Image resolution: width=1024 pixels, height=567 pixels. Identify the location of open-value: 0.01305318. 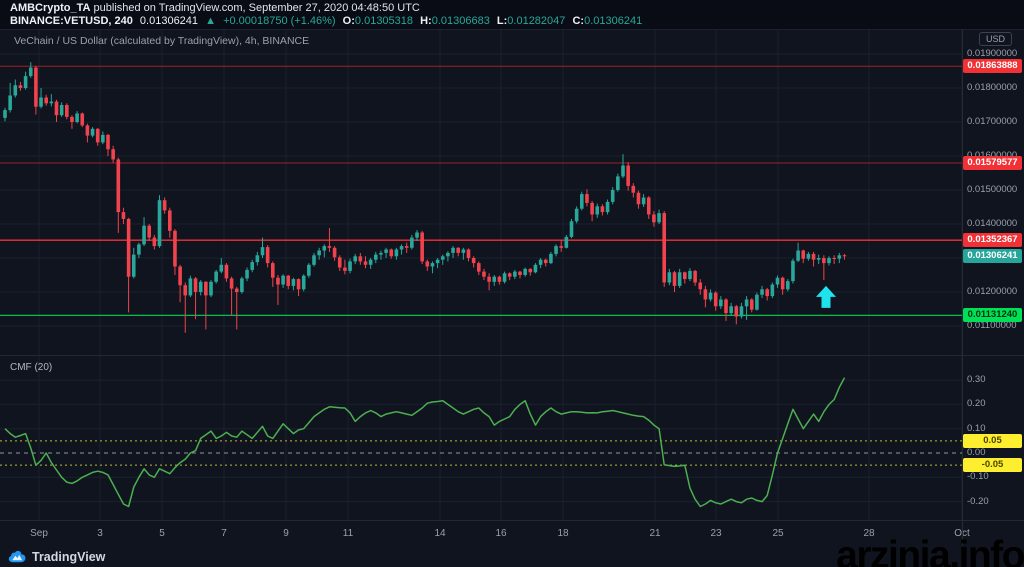
(384, 21).